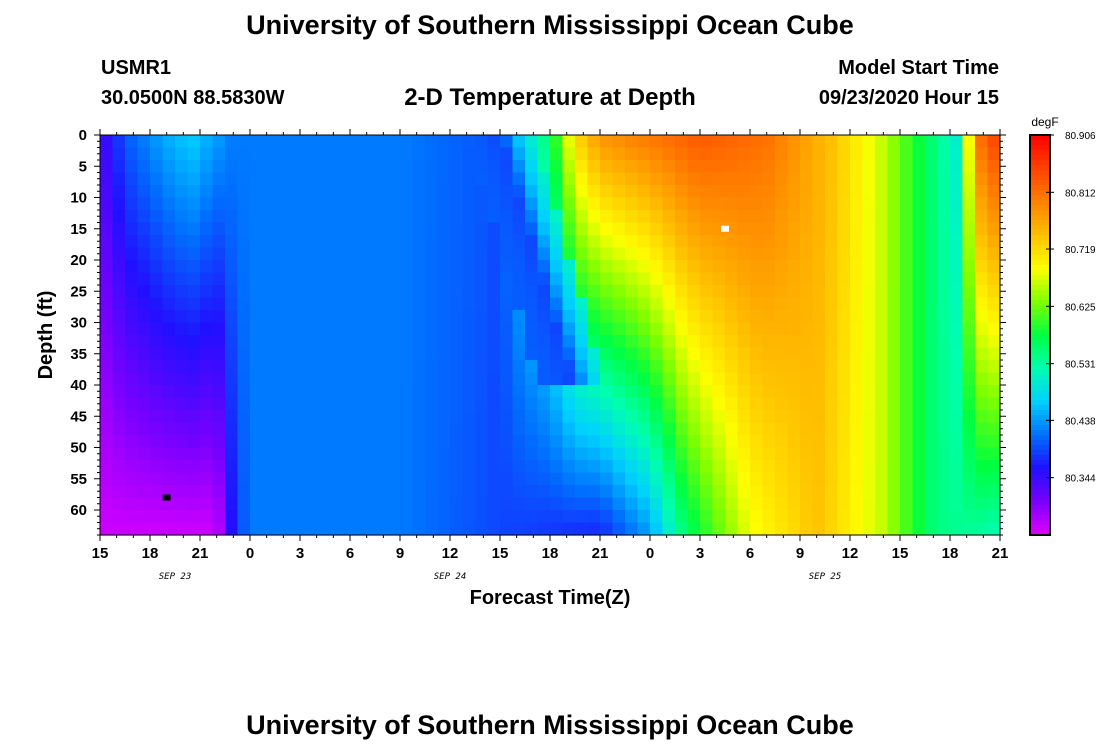 Image resolution: width=1100 pixels, height=750 pixels. Describe the element at coordinates (100, 553) in the screenshot. I see `x-tick-label: 15` at that location.